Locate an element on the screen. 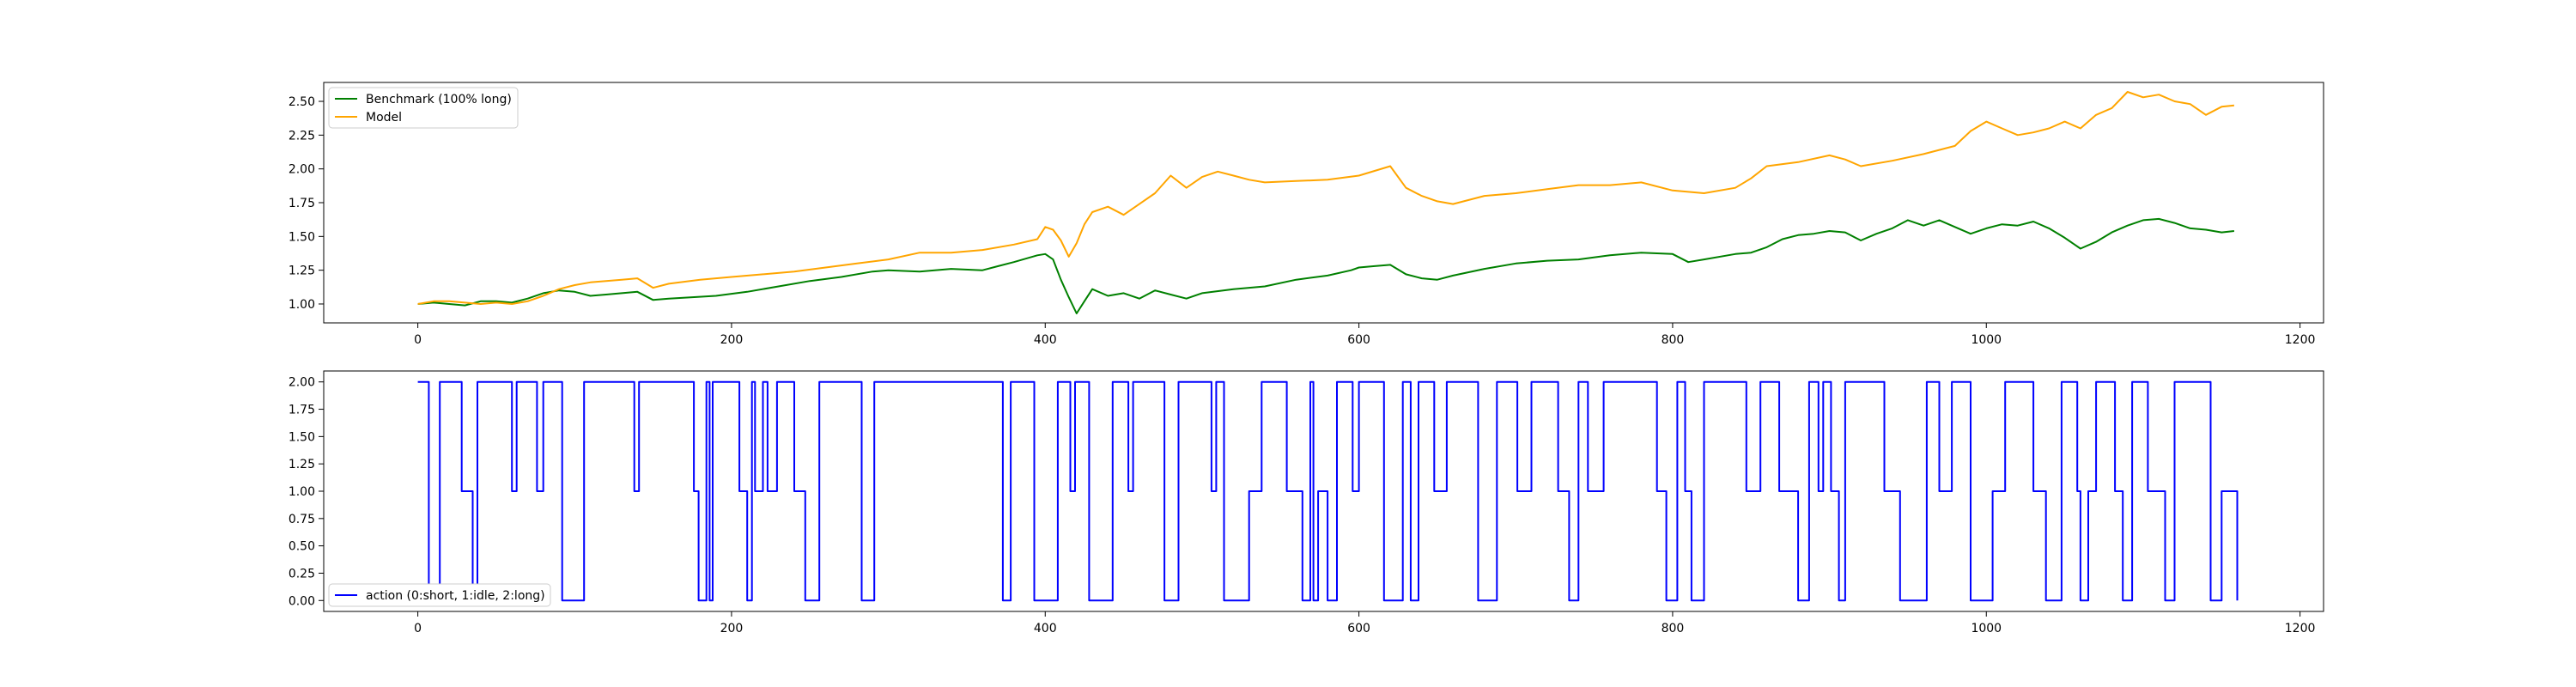  price-legend: Benchmark (100% long) Model is located at coordinates (423, 108).